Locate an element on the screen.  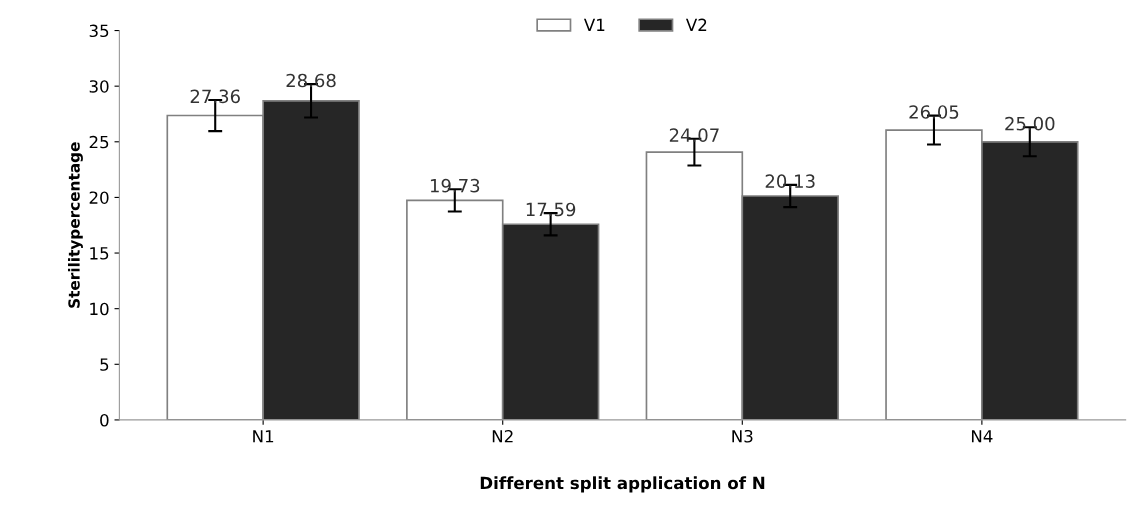
text: 26.05 is located at coordinates (934, 112).